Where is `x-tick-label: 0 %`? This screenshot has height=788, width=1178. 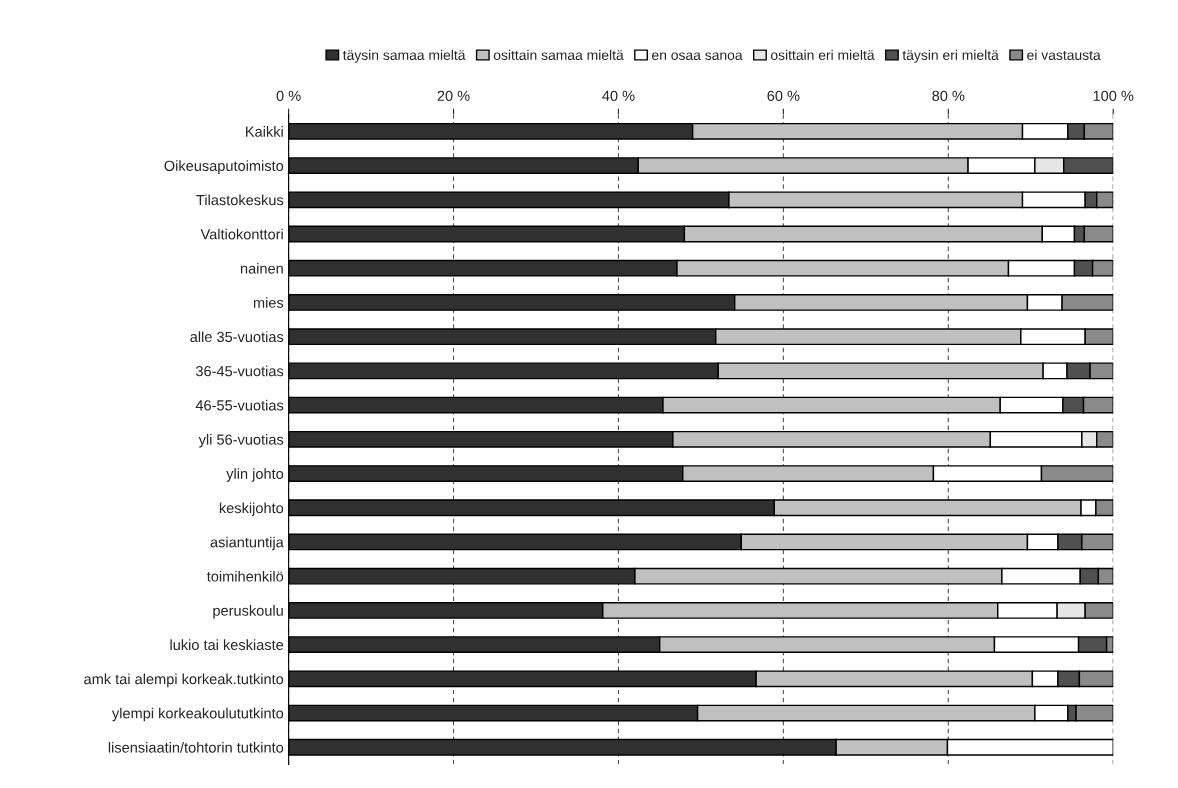
x-tick-label: 0 % is located at coordinates (288, 95).